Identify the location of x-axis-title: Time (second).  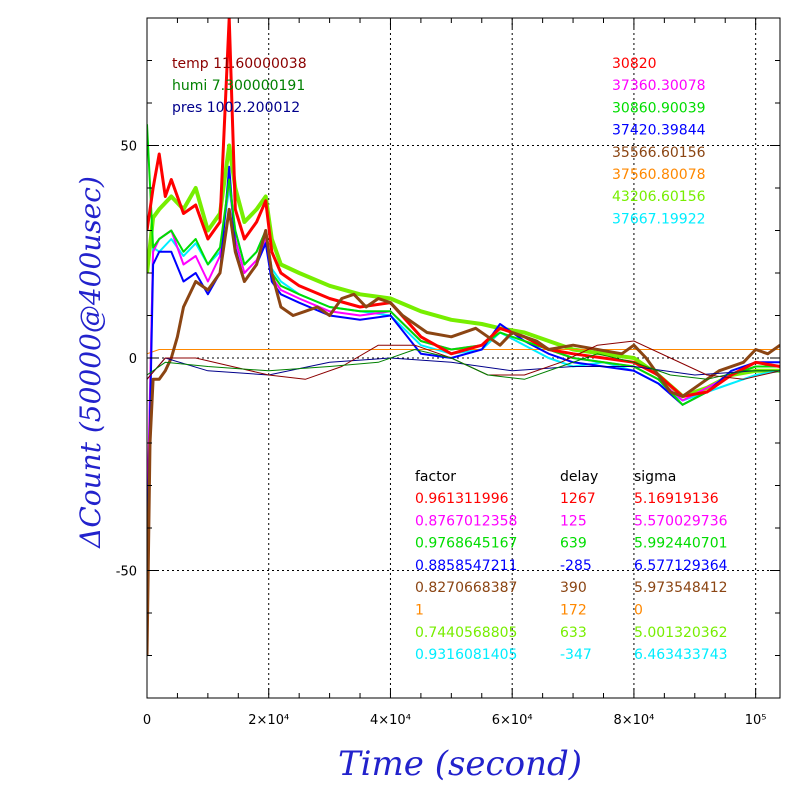
(460, 764).